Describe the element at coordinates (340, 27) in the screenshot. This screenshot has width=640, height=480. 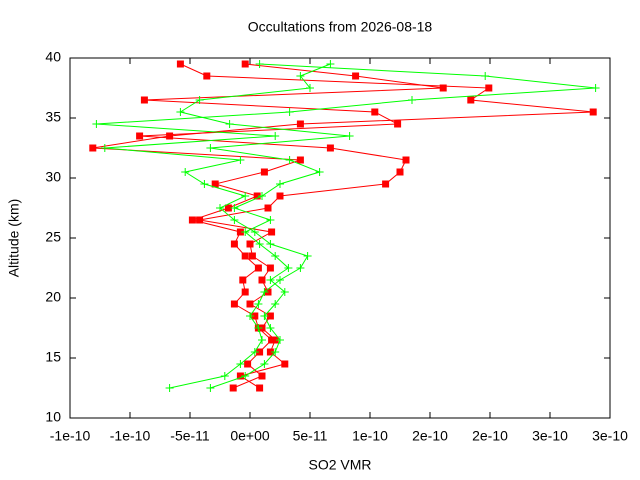
I see `chart-title: Occultations from 2026-08-18` at that location.